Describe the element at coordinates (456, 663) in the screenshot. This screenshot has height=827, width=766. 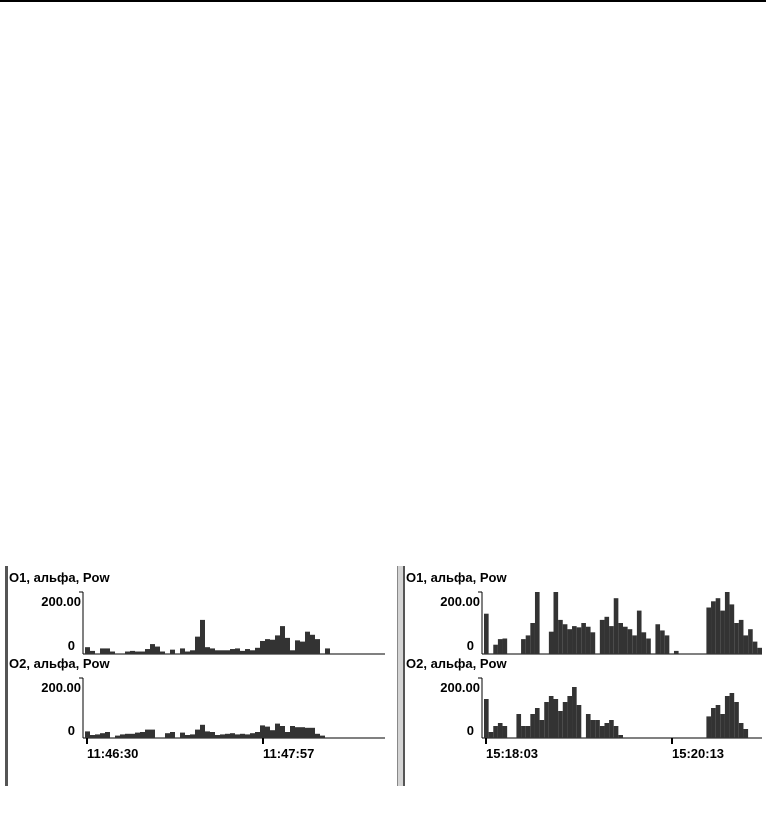
I see `o2-right-title: O2, альфа, Pow` at that location.